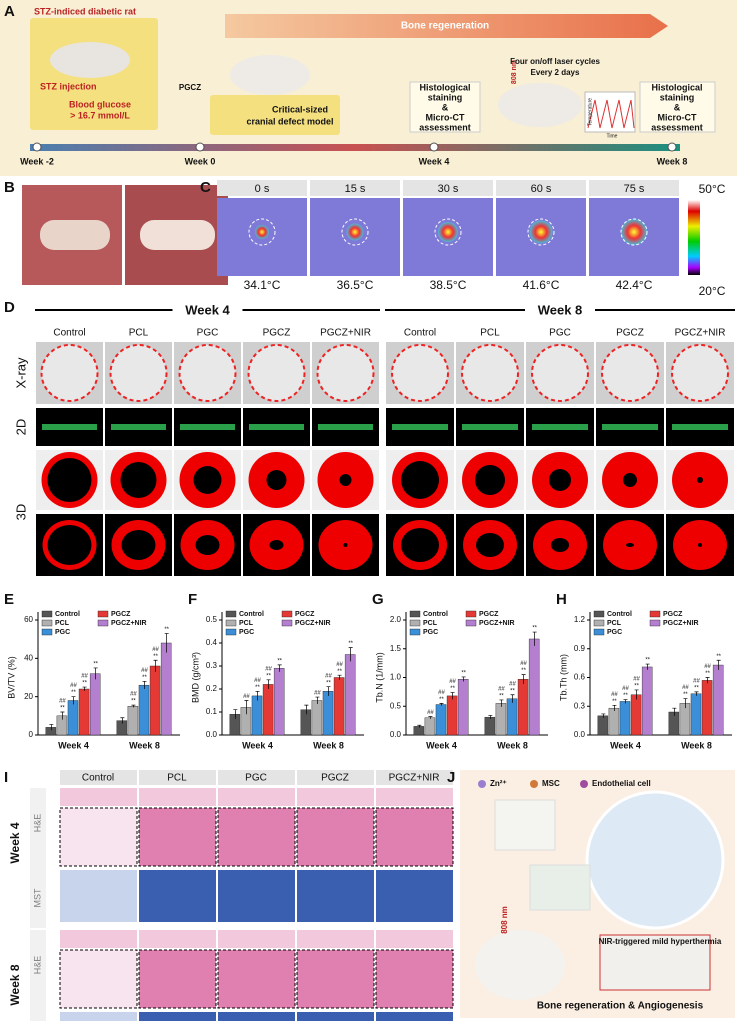 This screenshot has width=737, height=1021. What do you see at coordinates (590, 112) in the screenshot?
I see `label: Temperature` at bounding box center [590, 112].